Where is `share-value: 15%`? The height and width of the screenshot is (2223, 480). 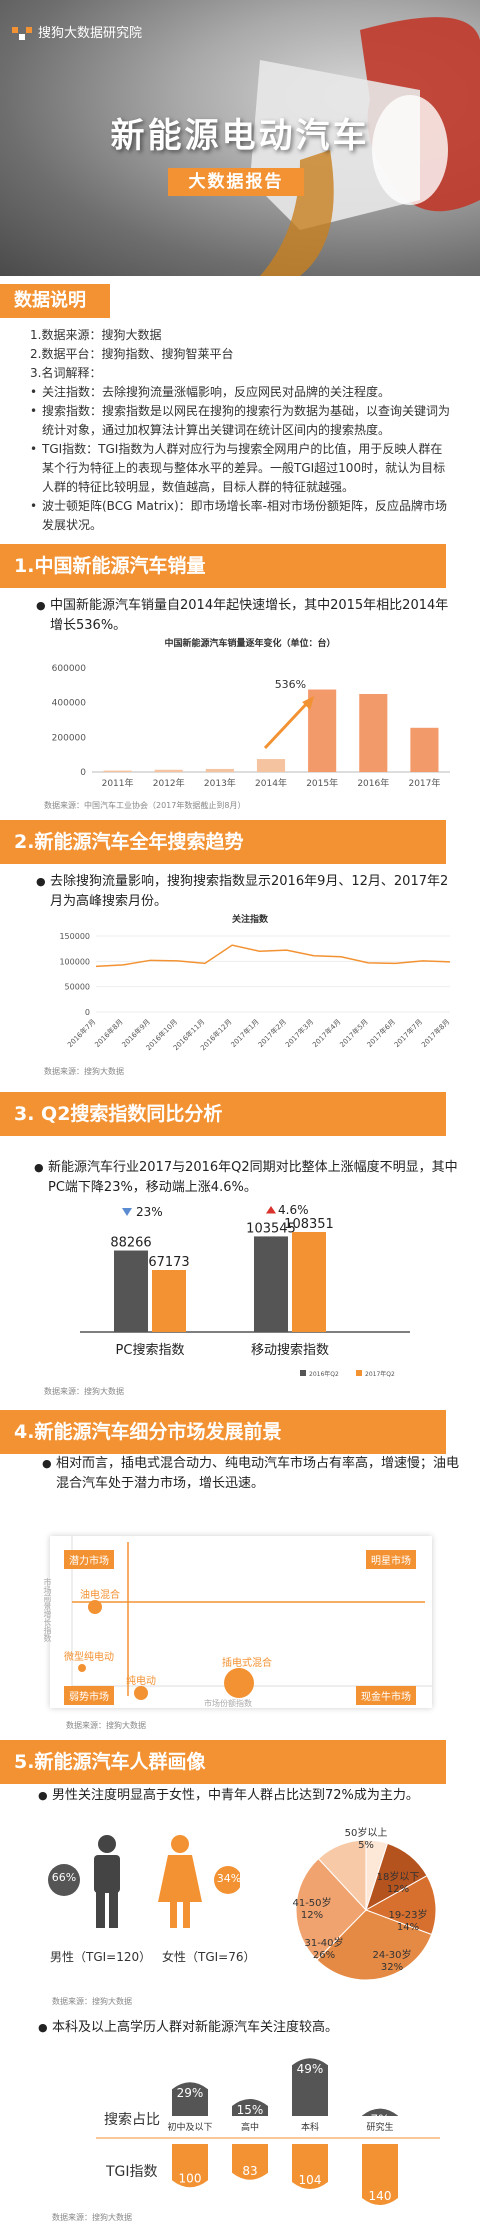 share-value: 15% is located at coordinates (250, 2110).